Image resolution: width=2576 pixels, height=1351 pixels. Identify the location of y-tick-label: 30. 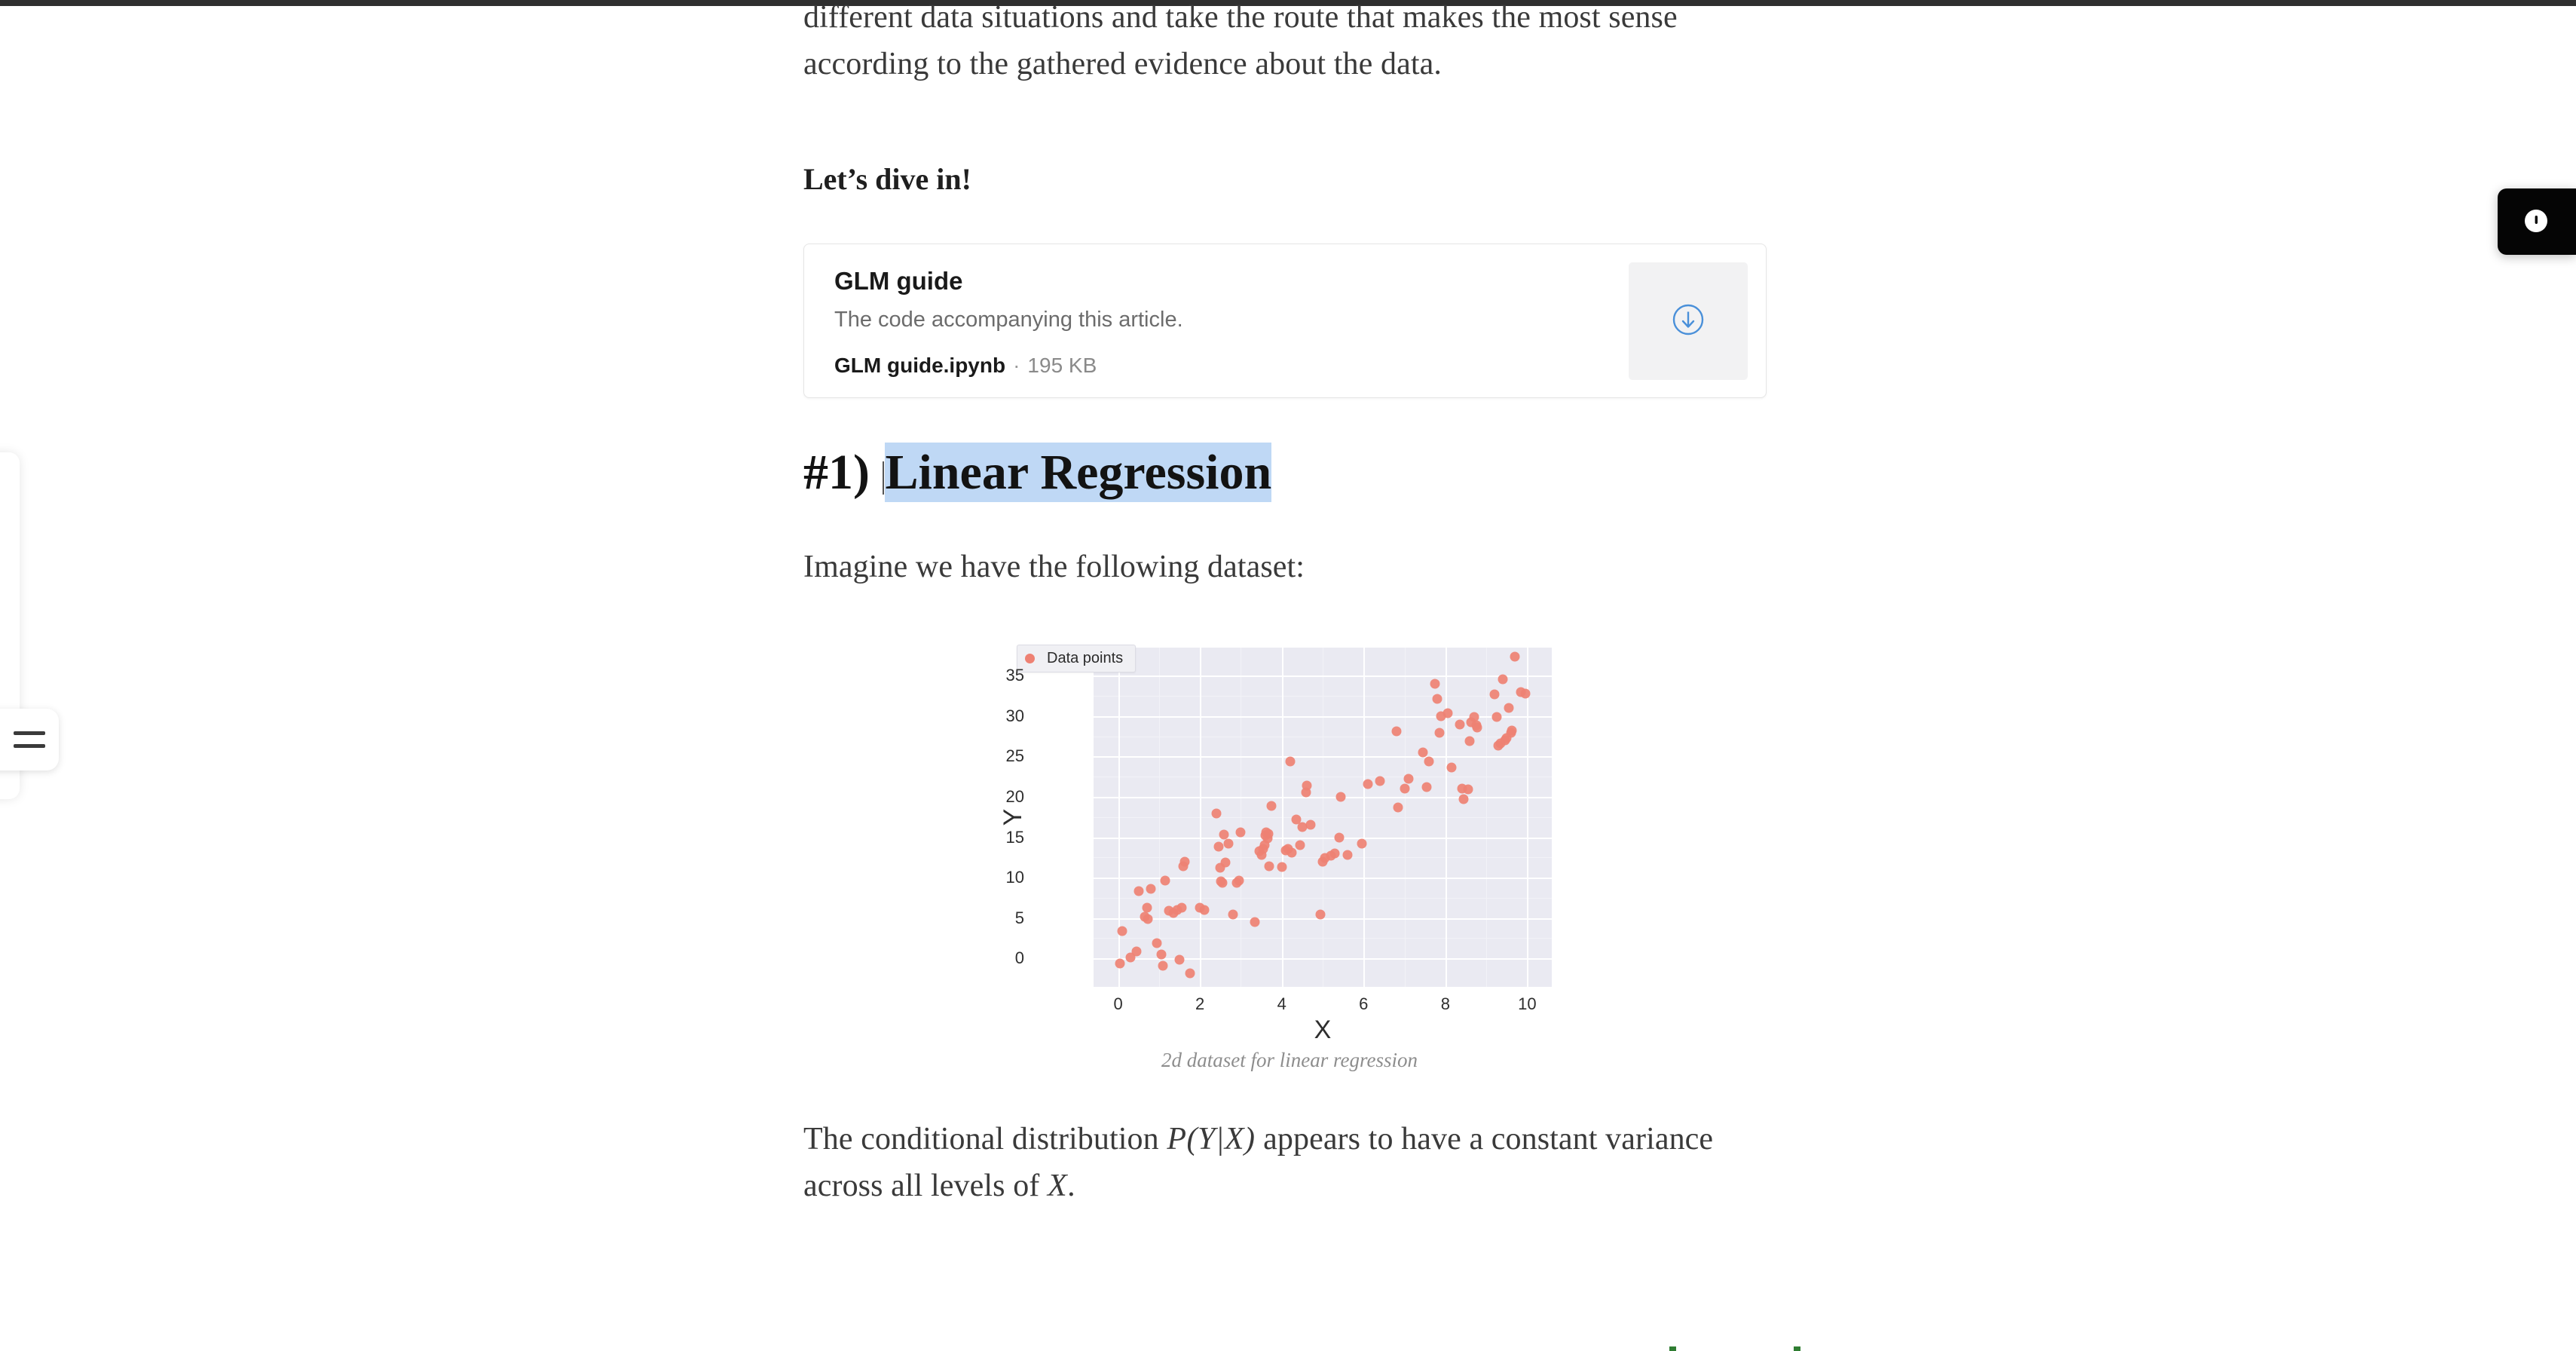
(1014, 715).